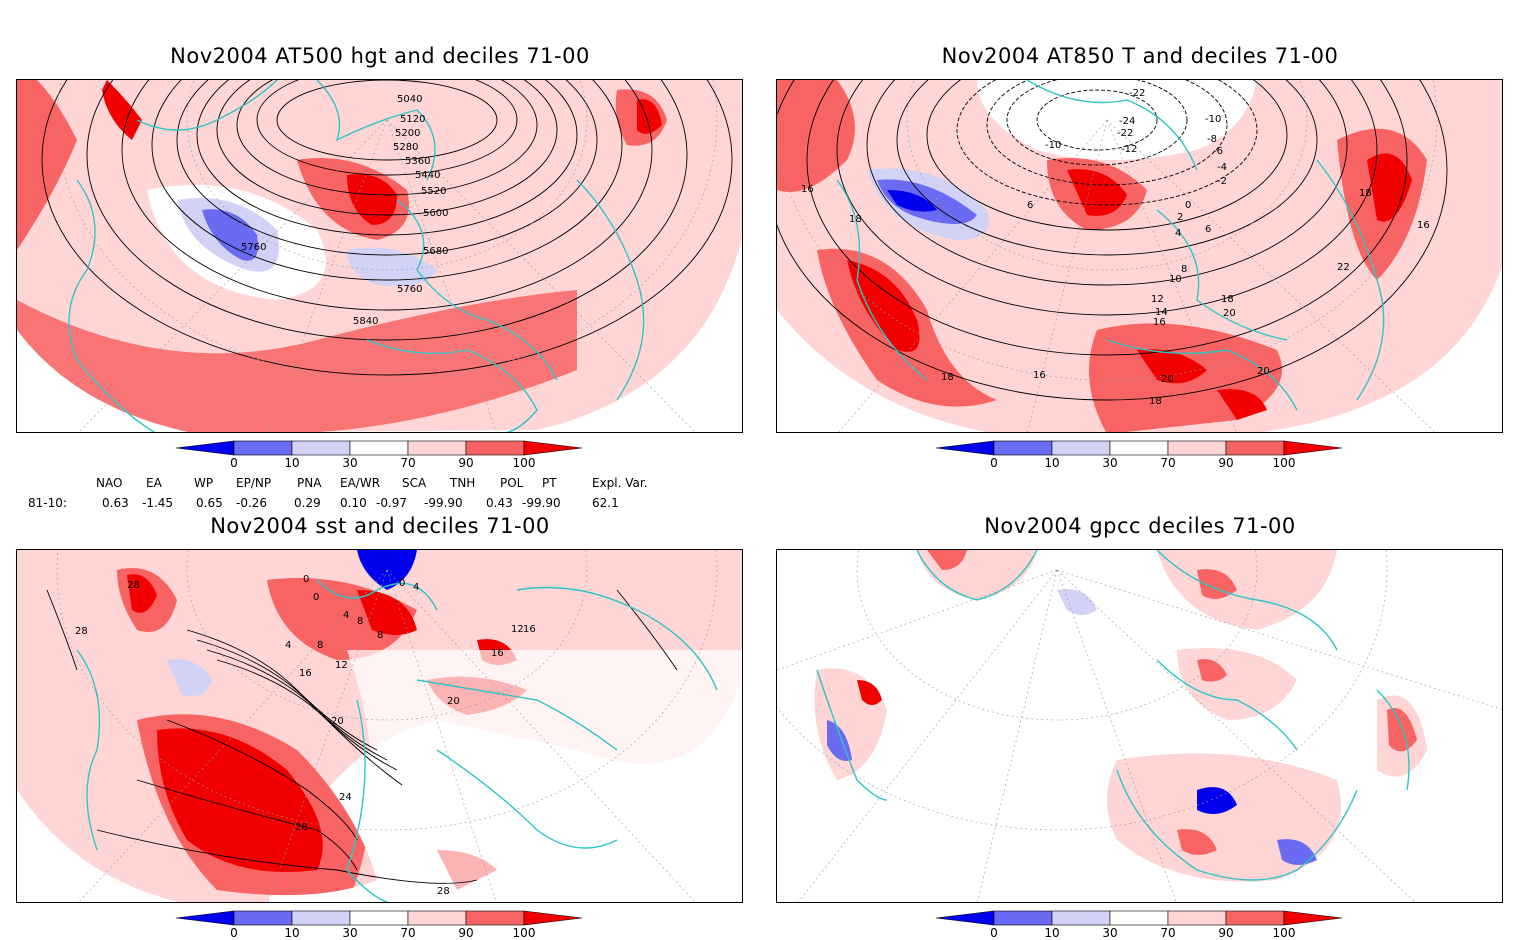  Describe the element at coordinates (309, 483) in the screenshot. I see `index-header: PNA` at that location.